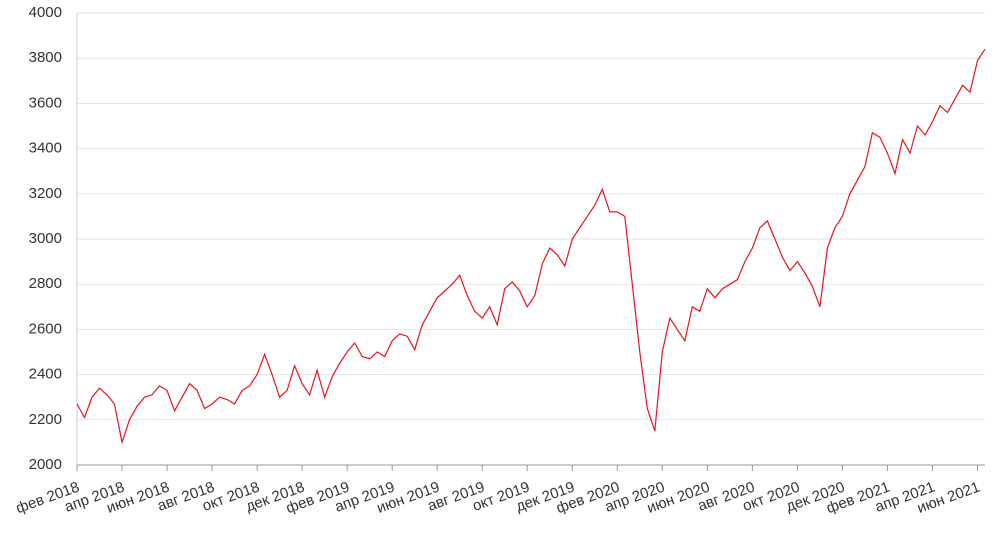 This screenshot has height=535, width=1000. What do you see at coordinates (45, 102) in the screenshot?
I see `y-tick-label: 3600` at bounding box center [45, 102].